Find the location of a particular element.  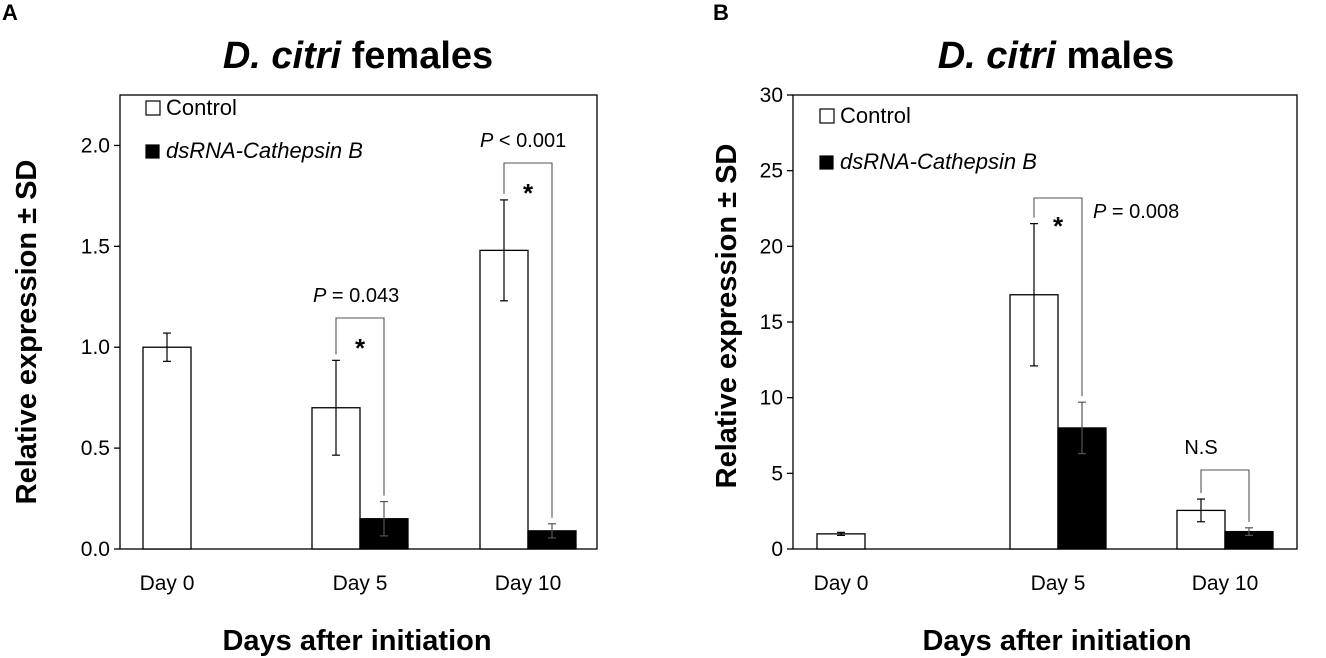

panel-a-xtick-label: Day 5 is located at coordinates (360, 583).